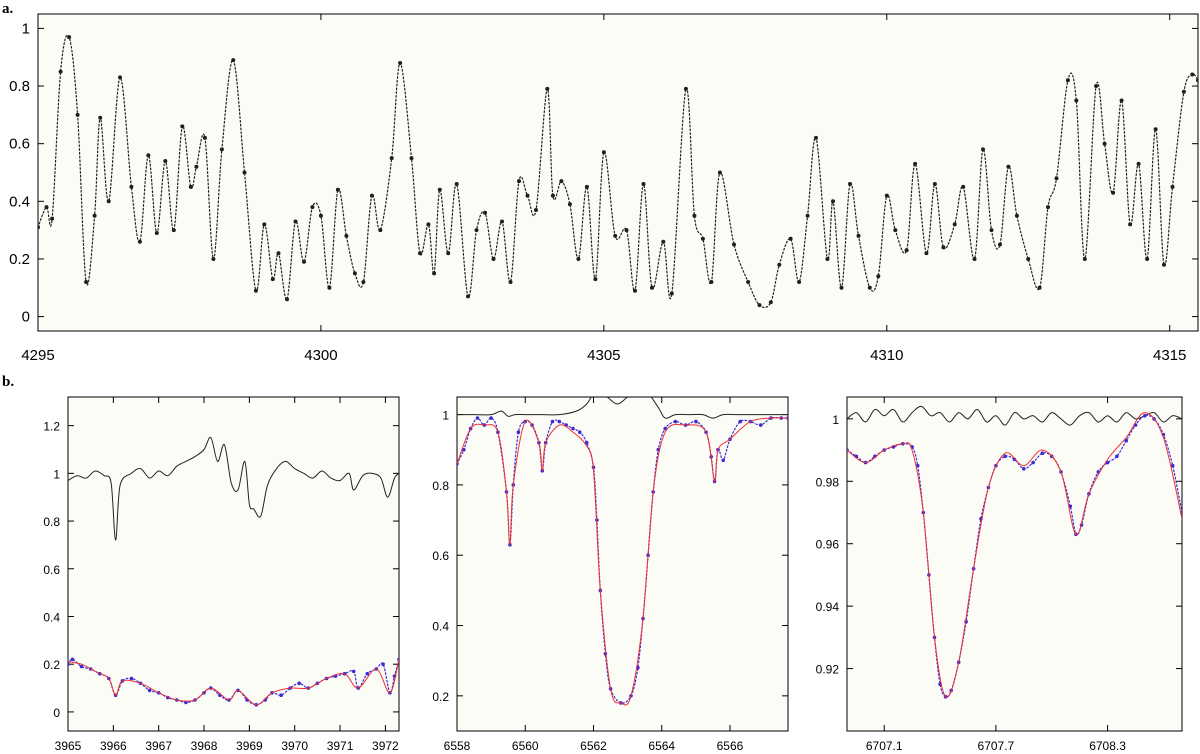 The image size is (1200, 754). I want to click on x-tick-label-b2: 6560, so click(525, 746).